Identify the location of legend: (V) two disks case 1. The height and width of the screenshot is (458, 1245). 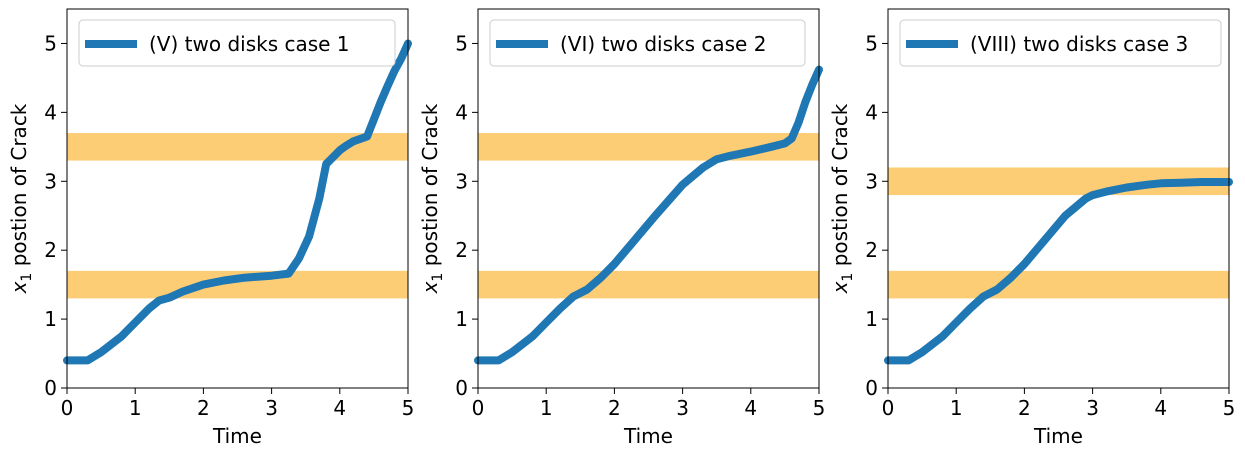
(237, 43).